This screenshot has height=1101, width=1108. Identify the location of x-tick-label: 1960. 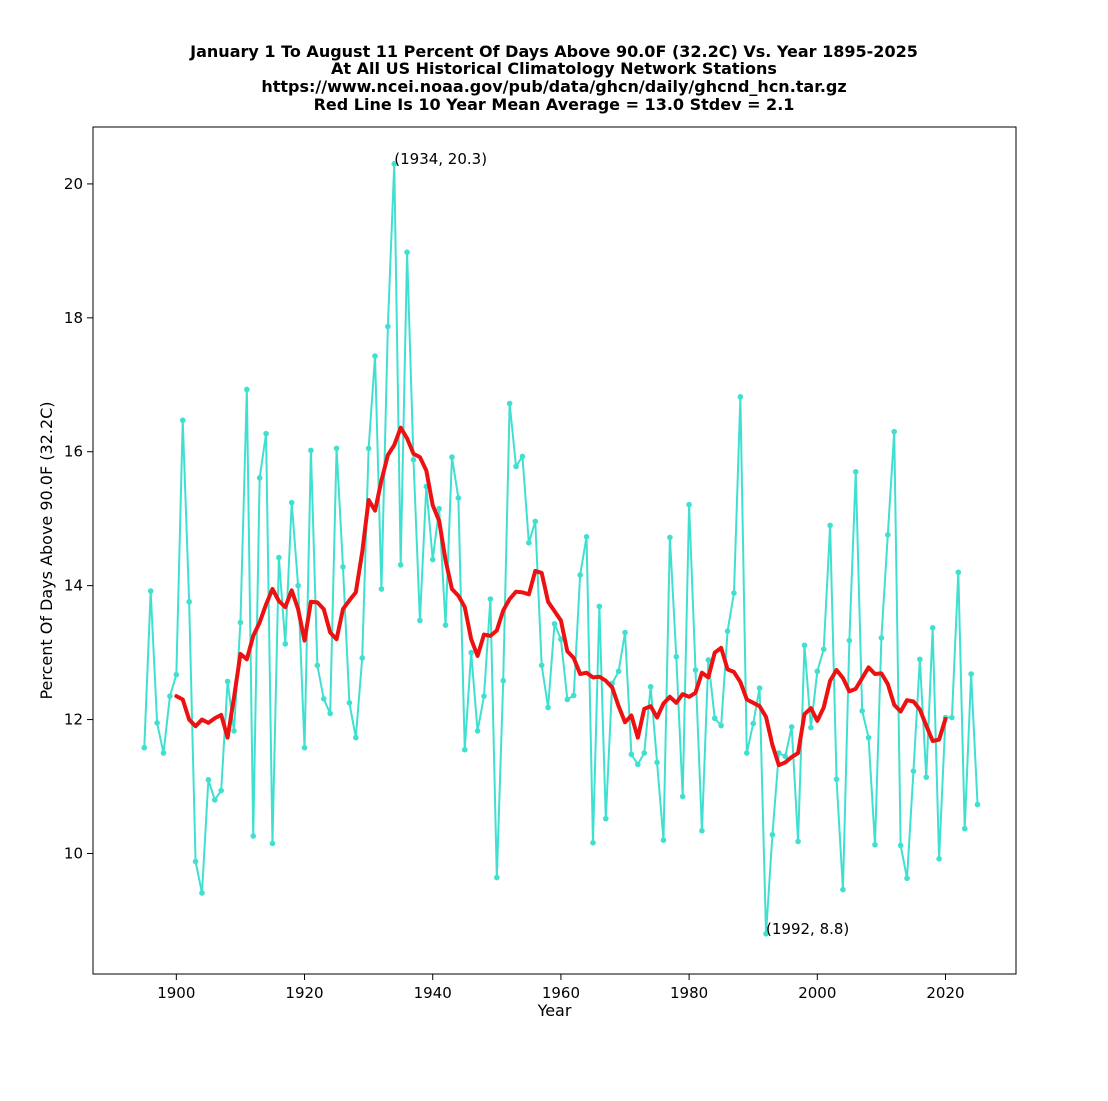
(561, 993).